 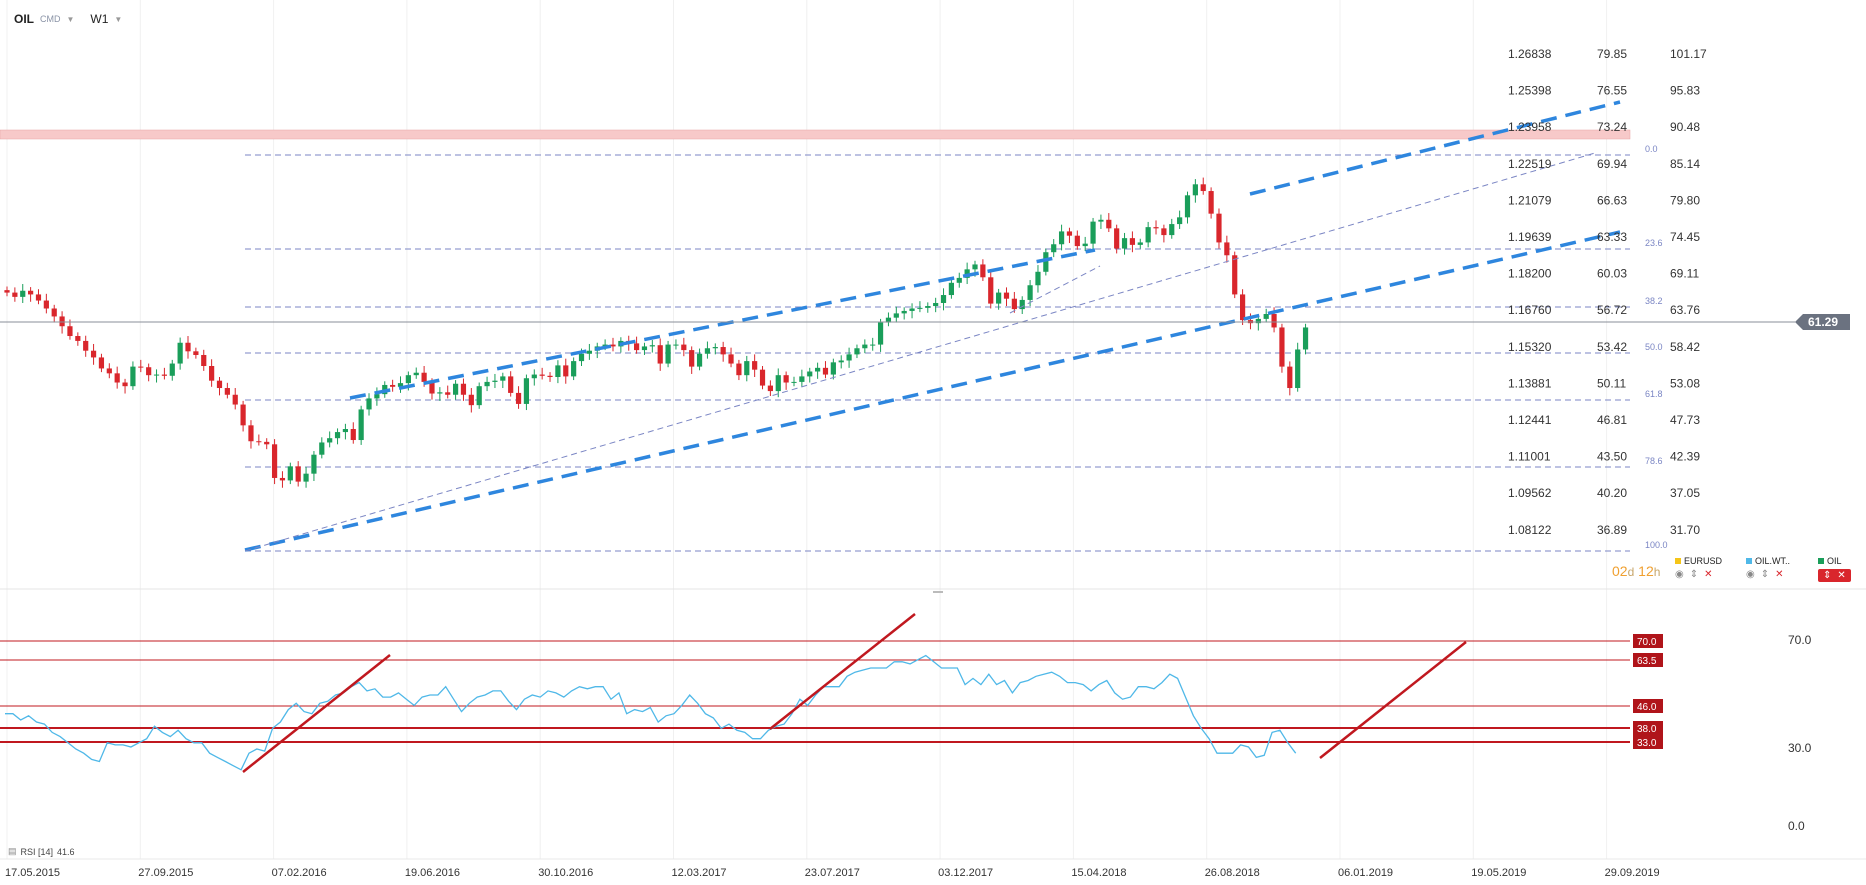 What do you see at coordinates (1612, 493) in the screenshot?
I see `oil-wti-axis-label: 40.20` at bounding box center [1612, 493].